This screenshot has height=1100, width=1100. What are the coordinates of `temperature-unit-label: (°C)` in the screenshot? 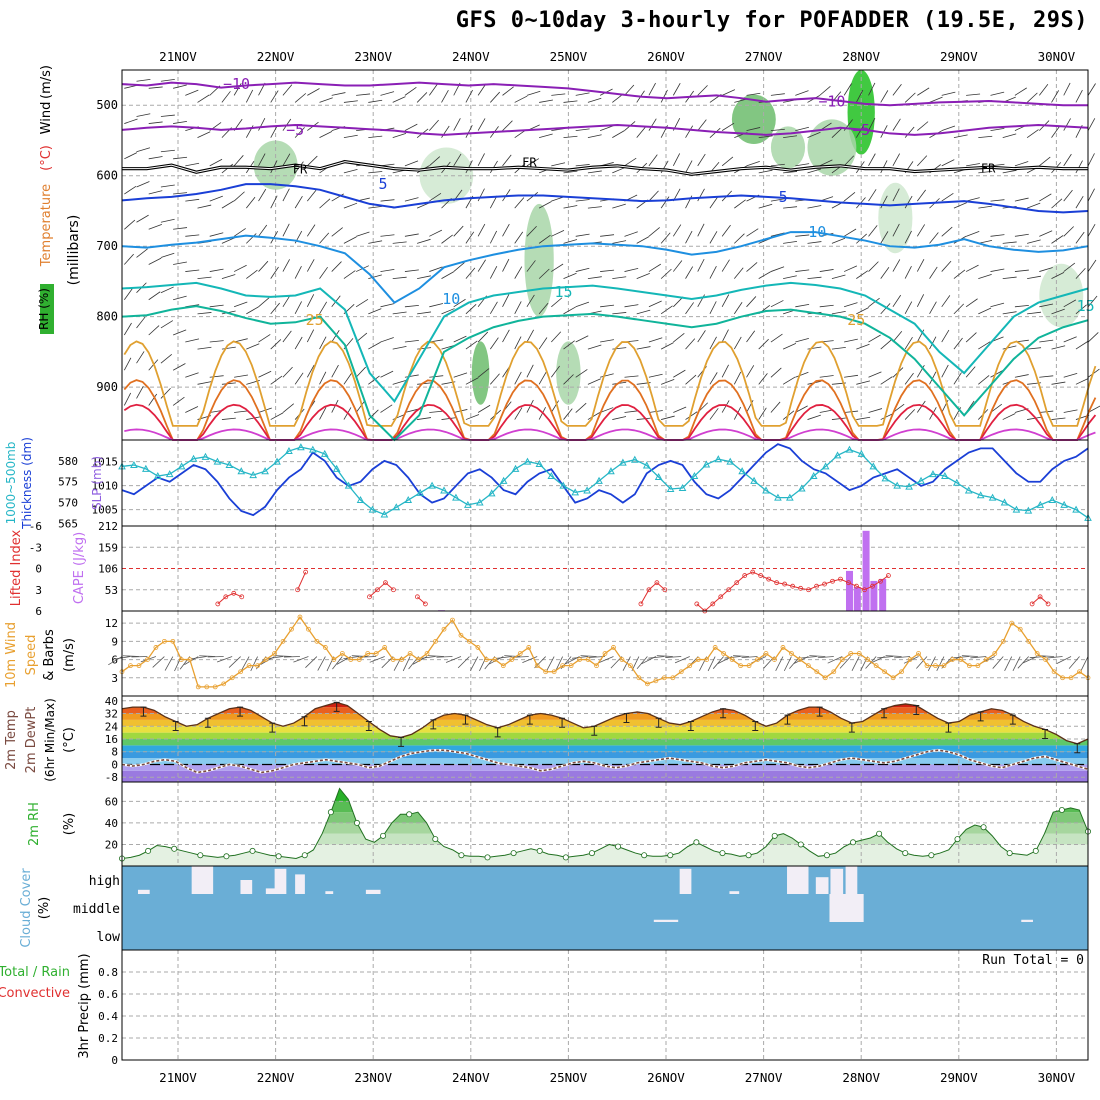 It's located at (69, 740).